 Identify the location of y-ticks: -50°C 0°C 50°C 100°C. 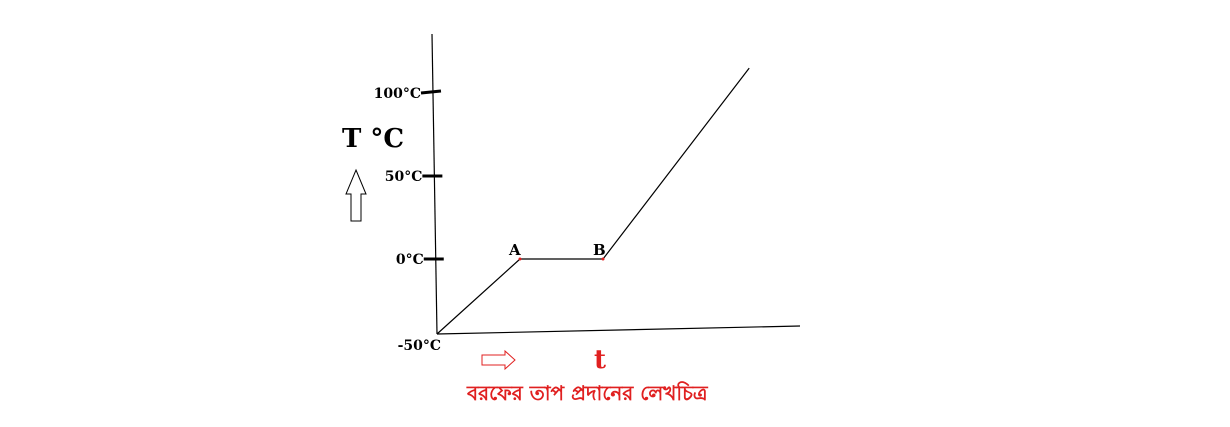
(409, 220).